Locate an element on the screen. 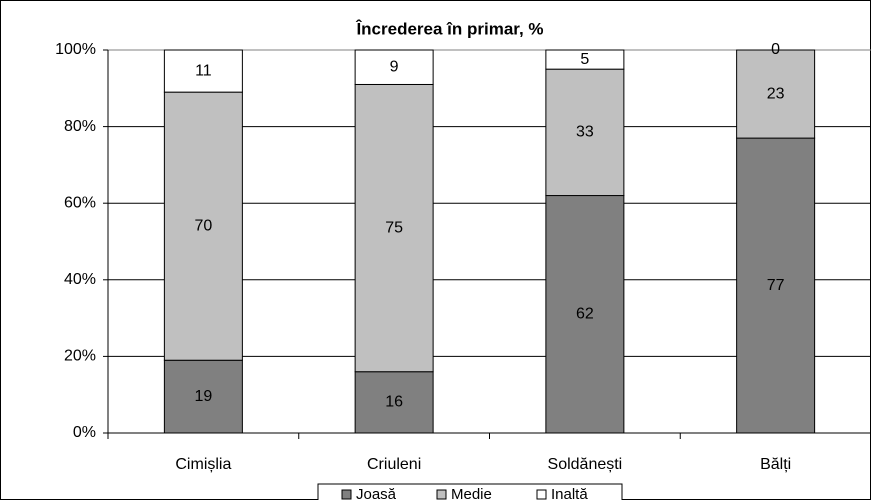 The height and width of the screenshot is (500, 871). data-label: 23 is located at coordinates (776, 93).